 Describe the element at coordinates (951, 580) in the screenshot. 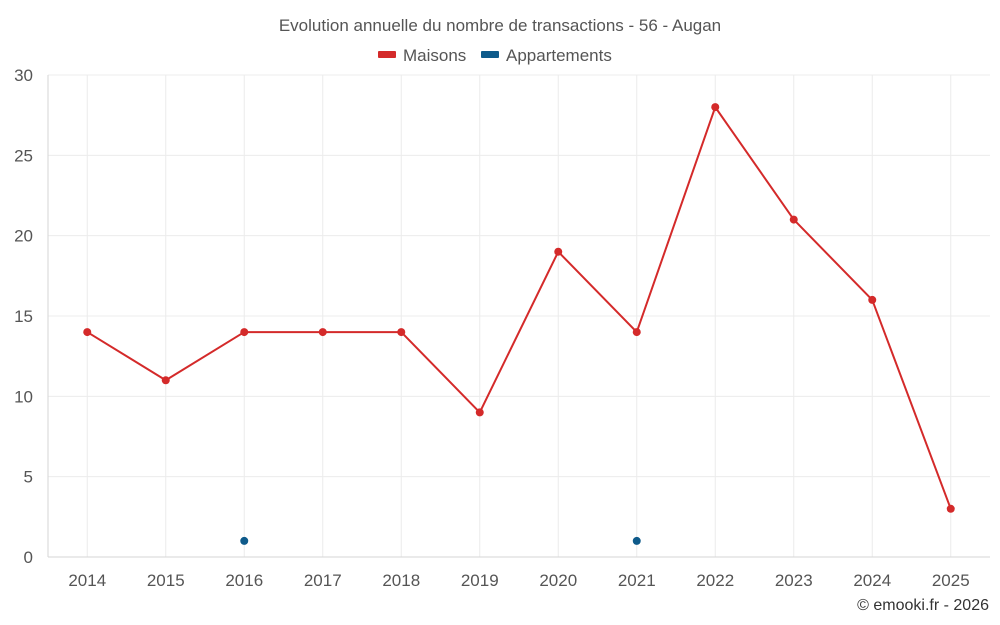

I see `x-tick-label: 2025` at that location.